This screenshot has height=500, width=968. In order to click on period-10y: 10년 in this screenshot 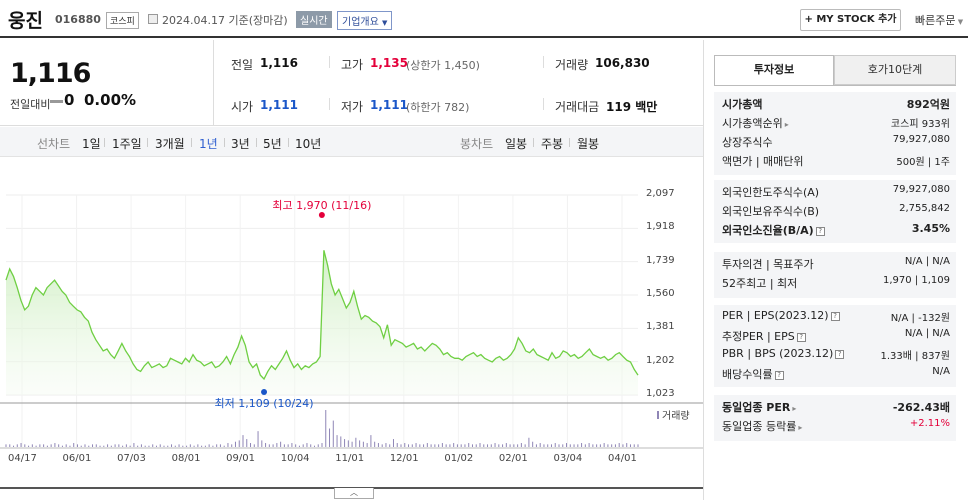, I will do `click(308, 144)`.